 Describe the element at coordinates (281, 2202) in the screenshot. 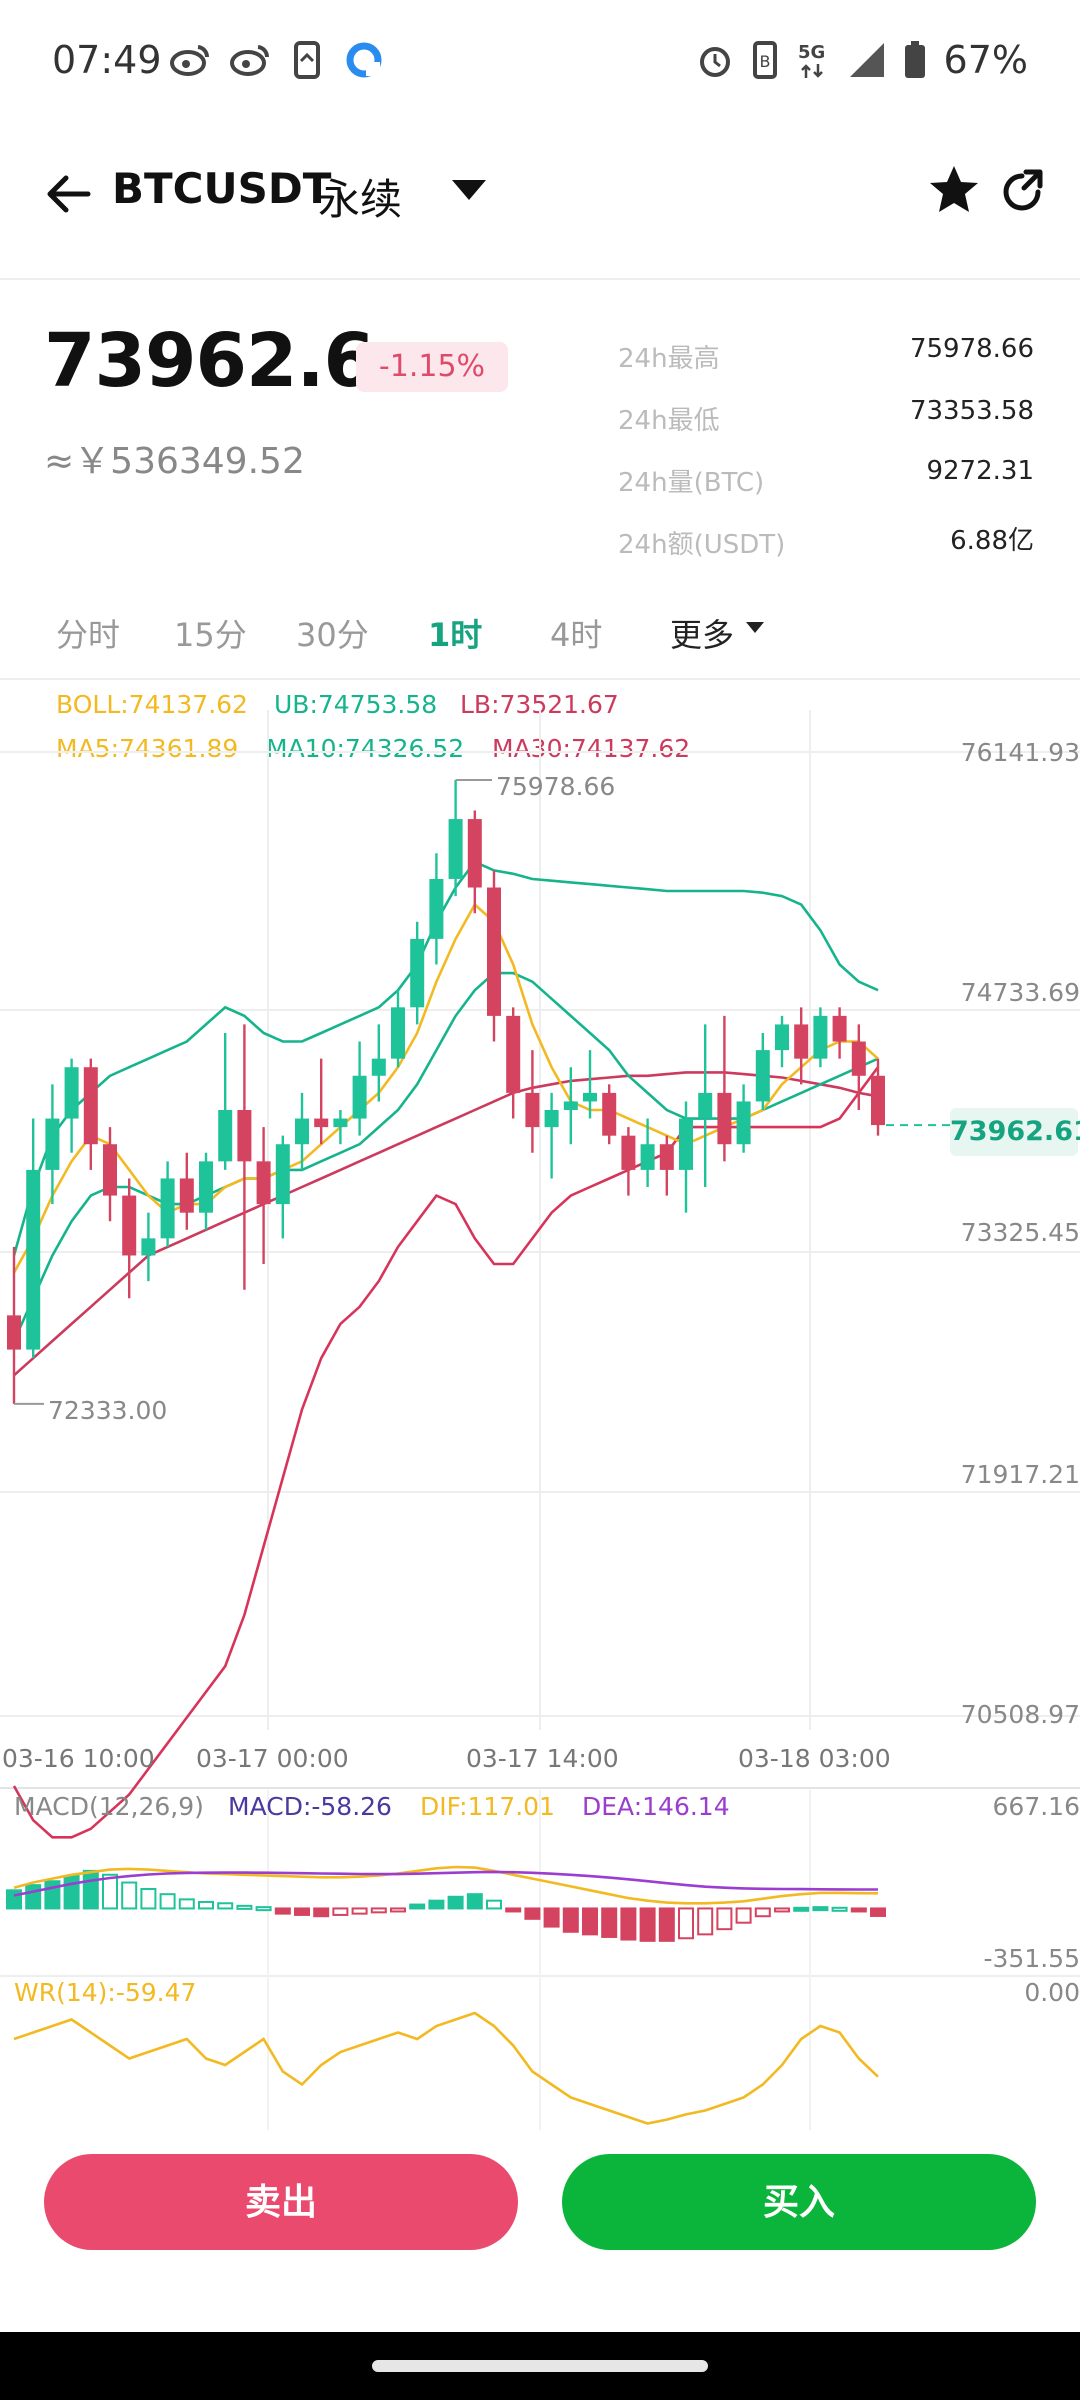

I see `sell-button: 卖出` at that location.